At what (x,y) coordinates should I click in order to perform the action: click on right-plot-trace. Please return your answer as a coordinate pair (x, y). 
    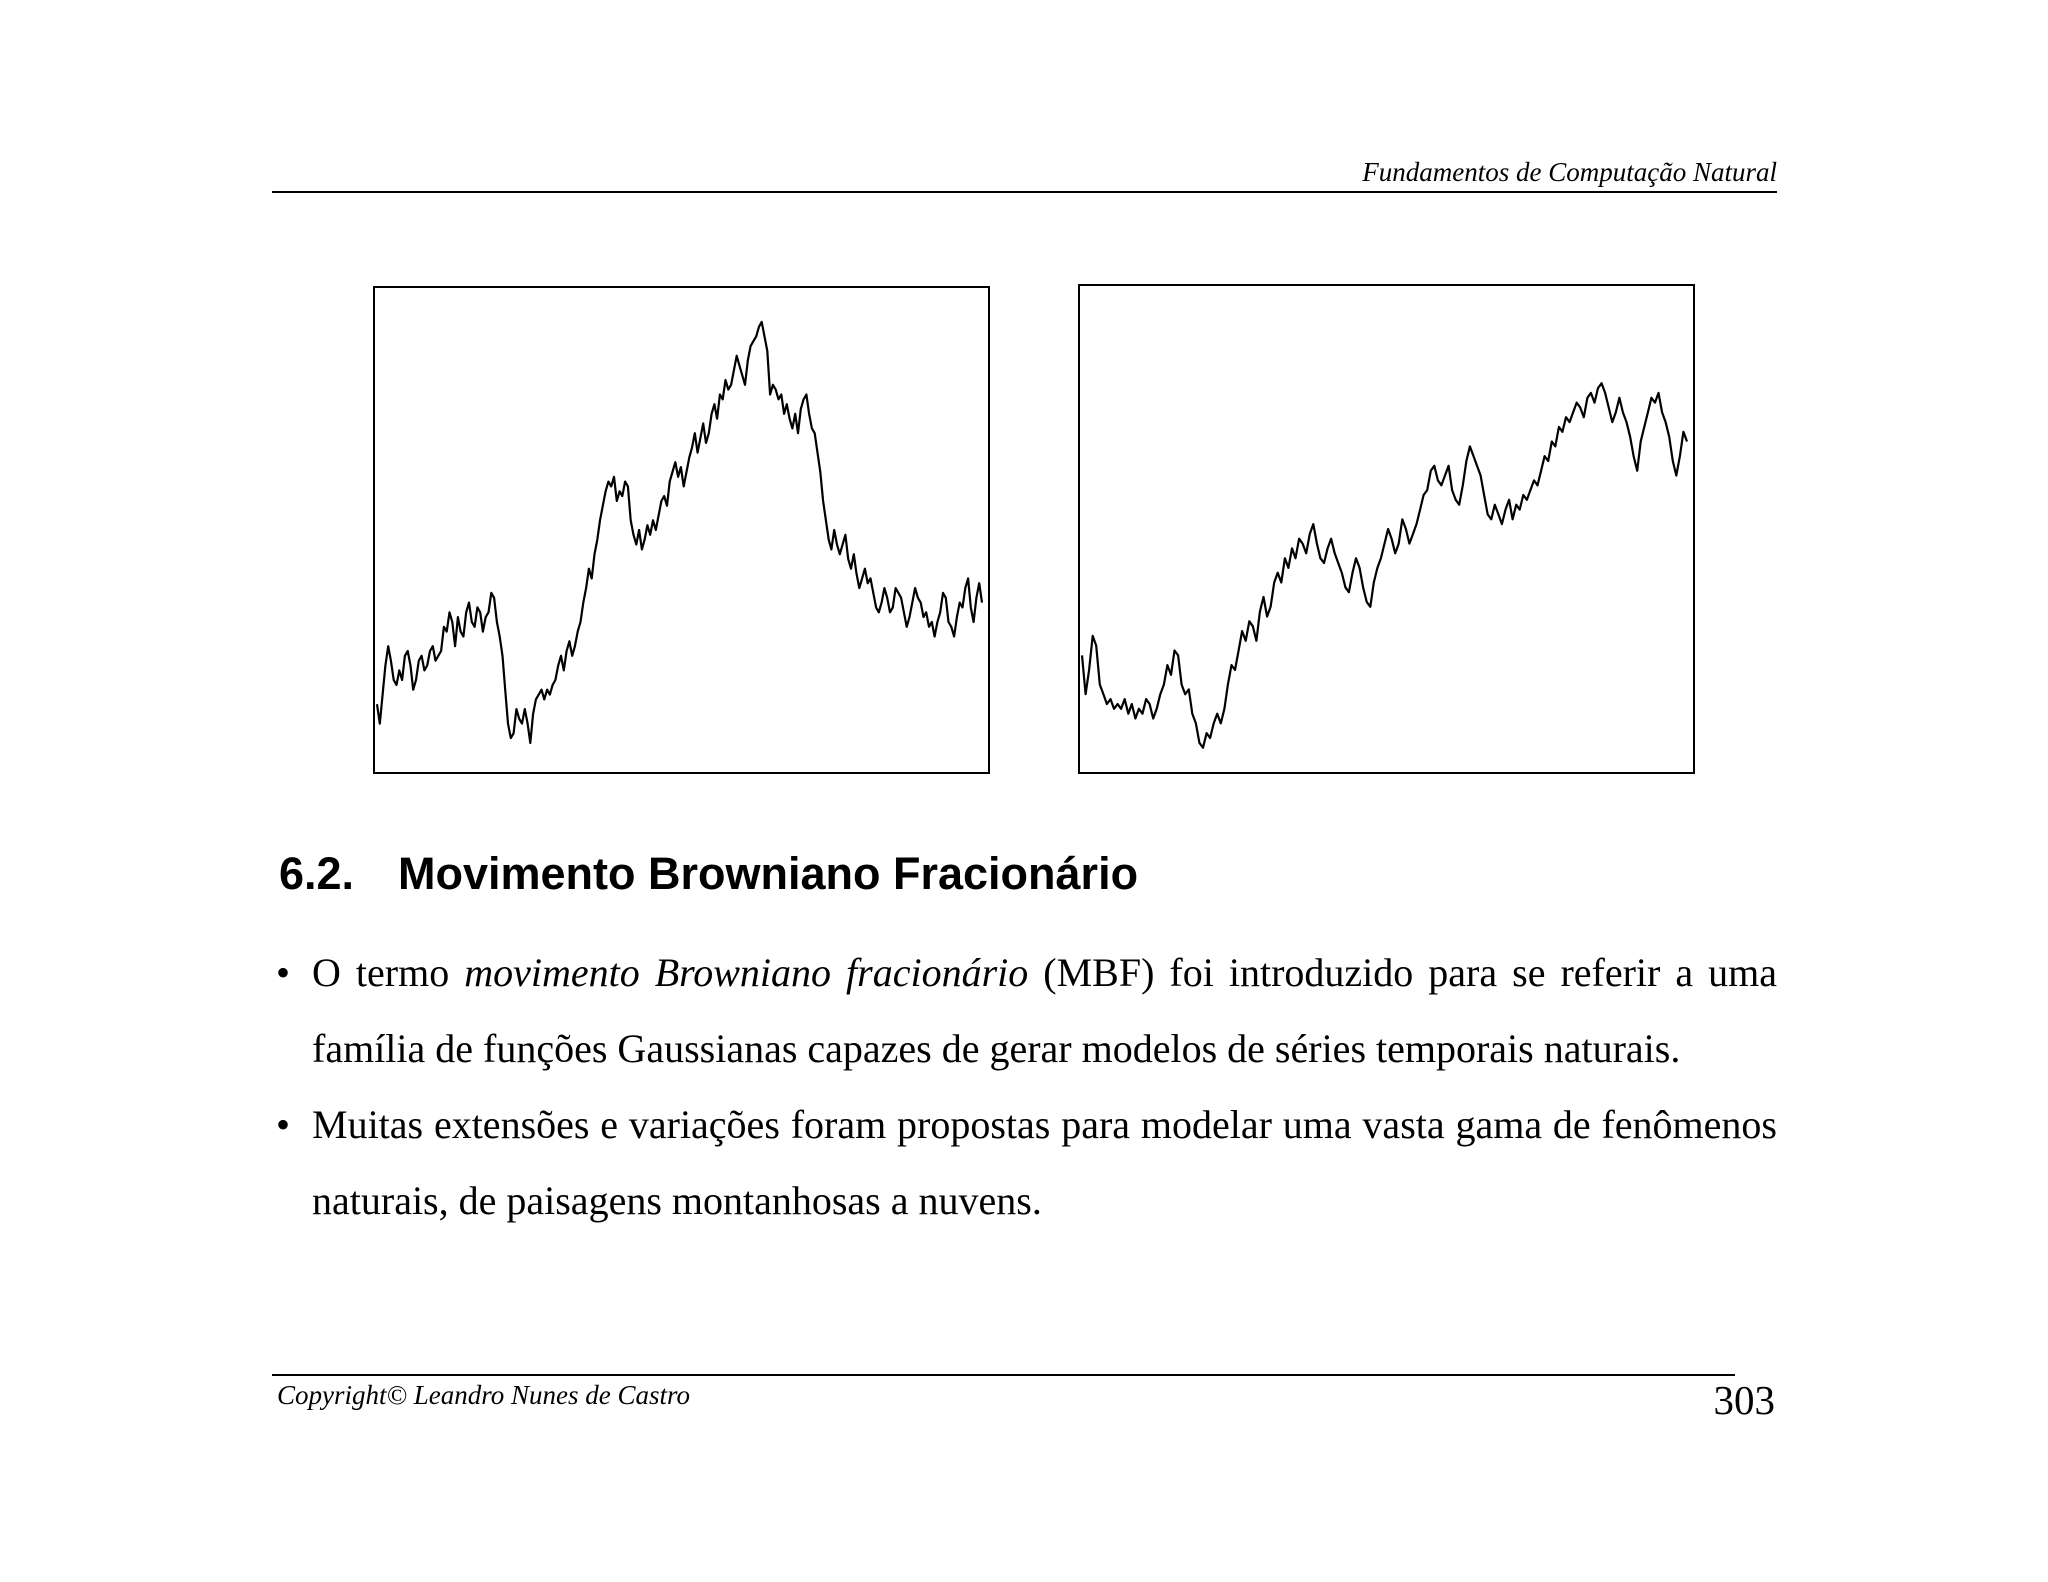
    Looking at the image, I should click on (1384, 565).